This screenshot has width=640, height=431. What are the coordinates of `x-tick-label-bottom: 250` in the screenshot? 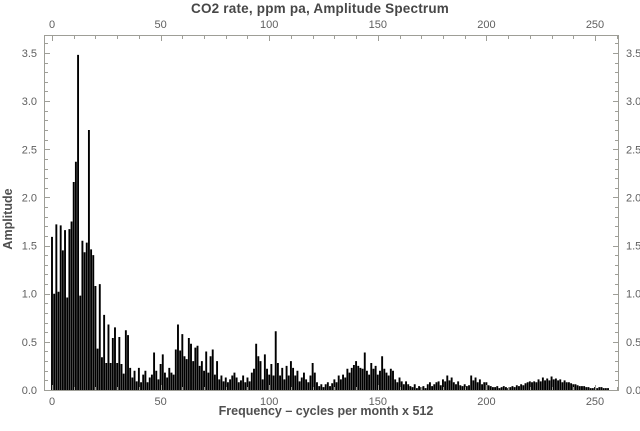 It's located at (595, 402).